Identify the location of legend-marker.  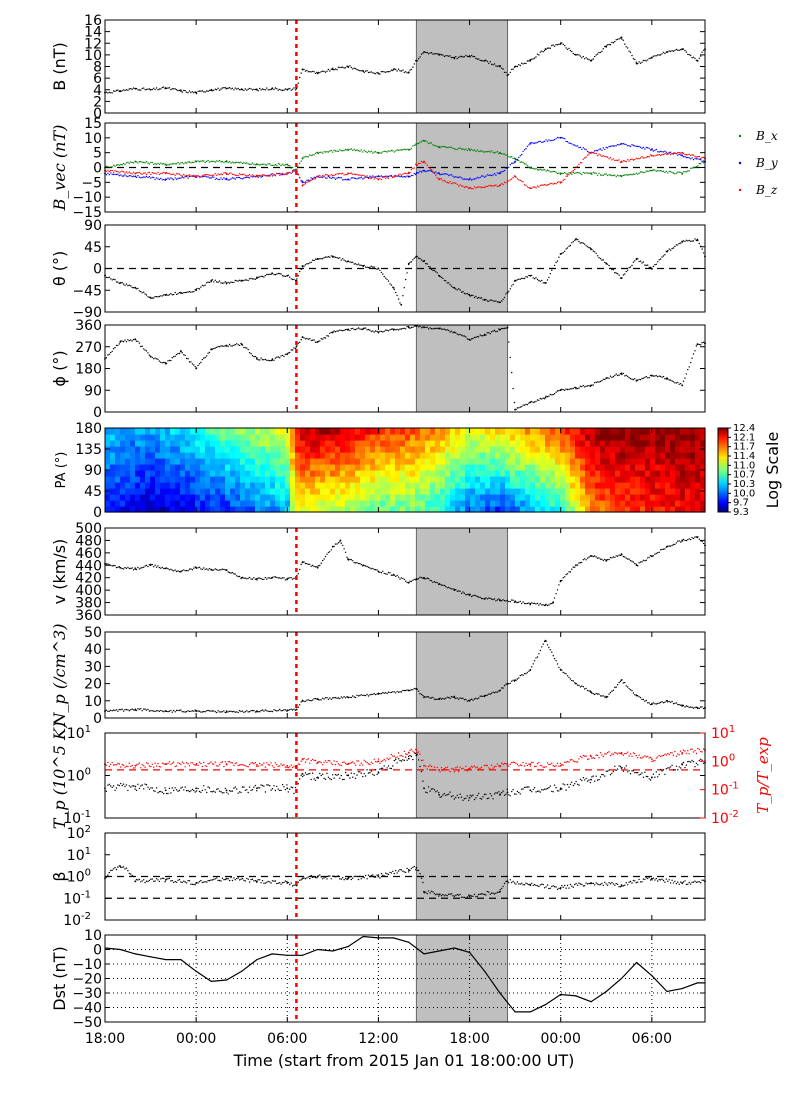
(740, 136).